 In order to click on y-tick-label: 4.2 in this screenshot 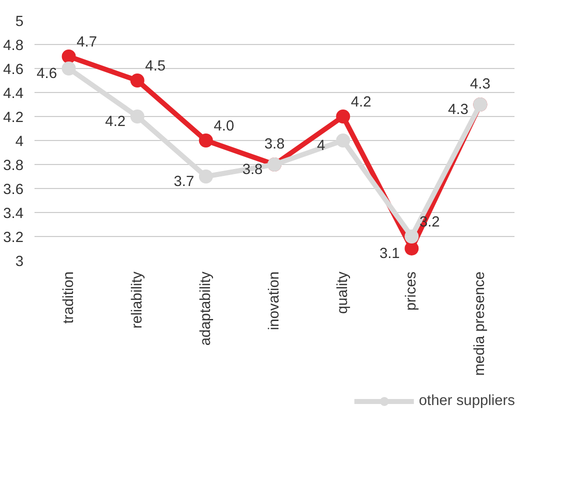, I will do `click(13, 118)`.